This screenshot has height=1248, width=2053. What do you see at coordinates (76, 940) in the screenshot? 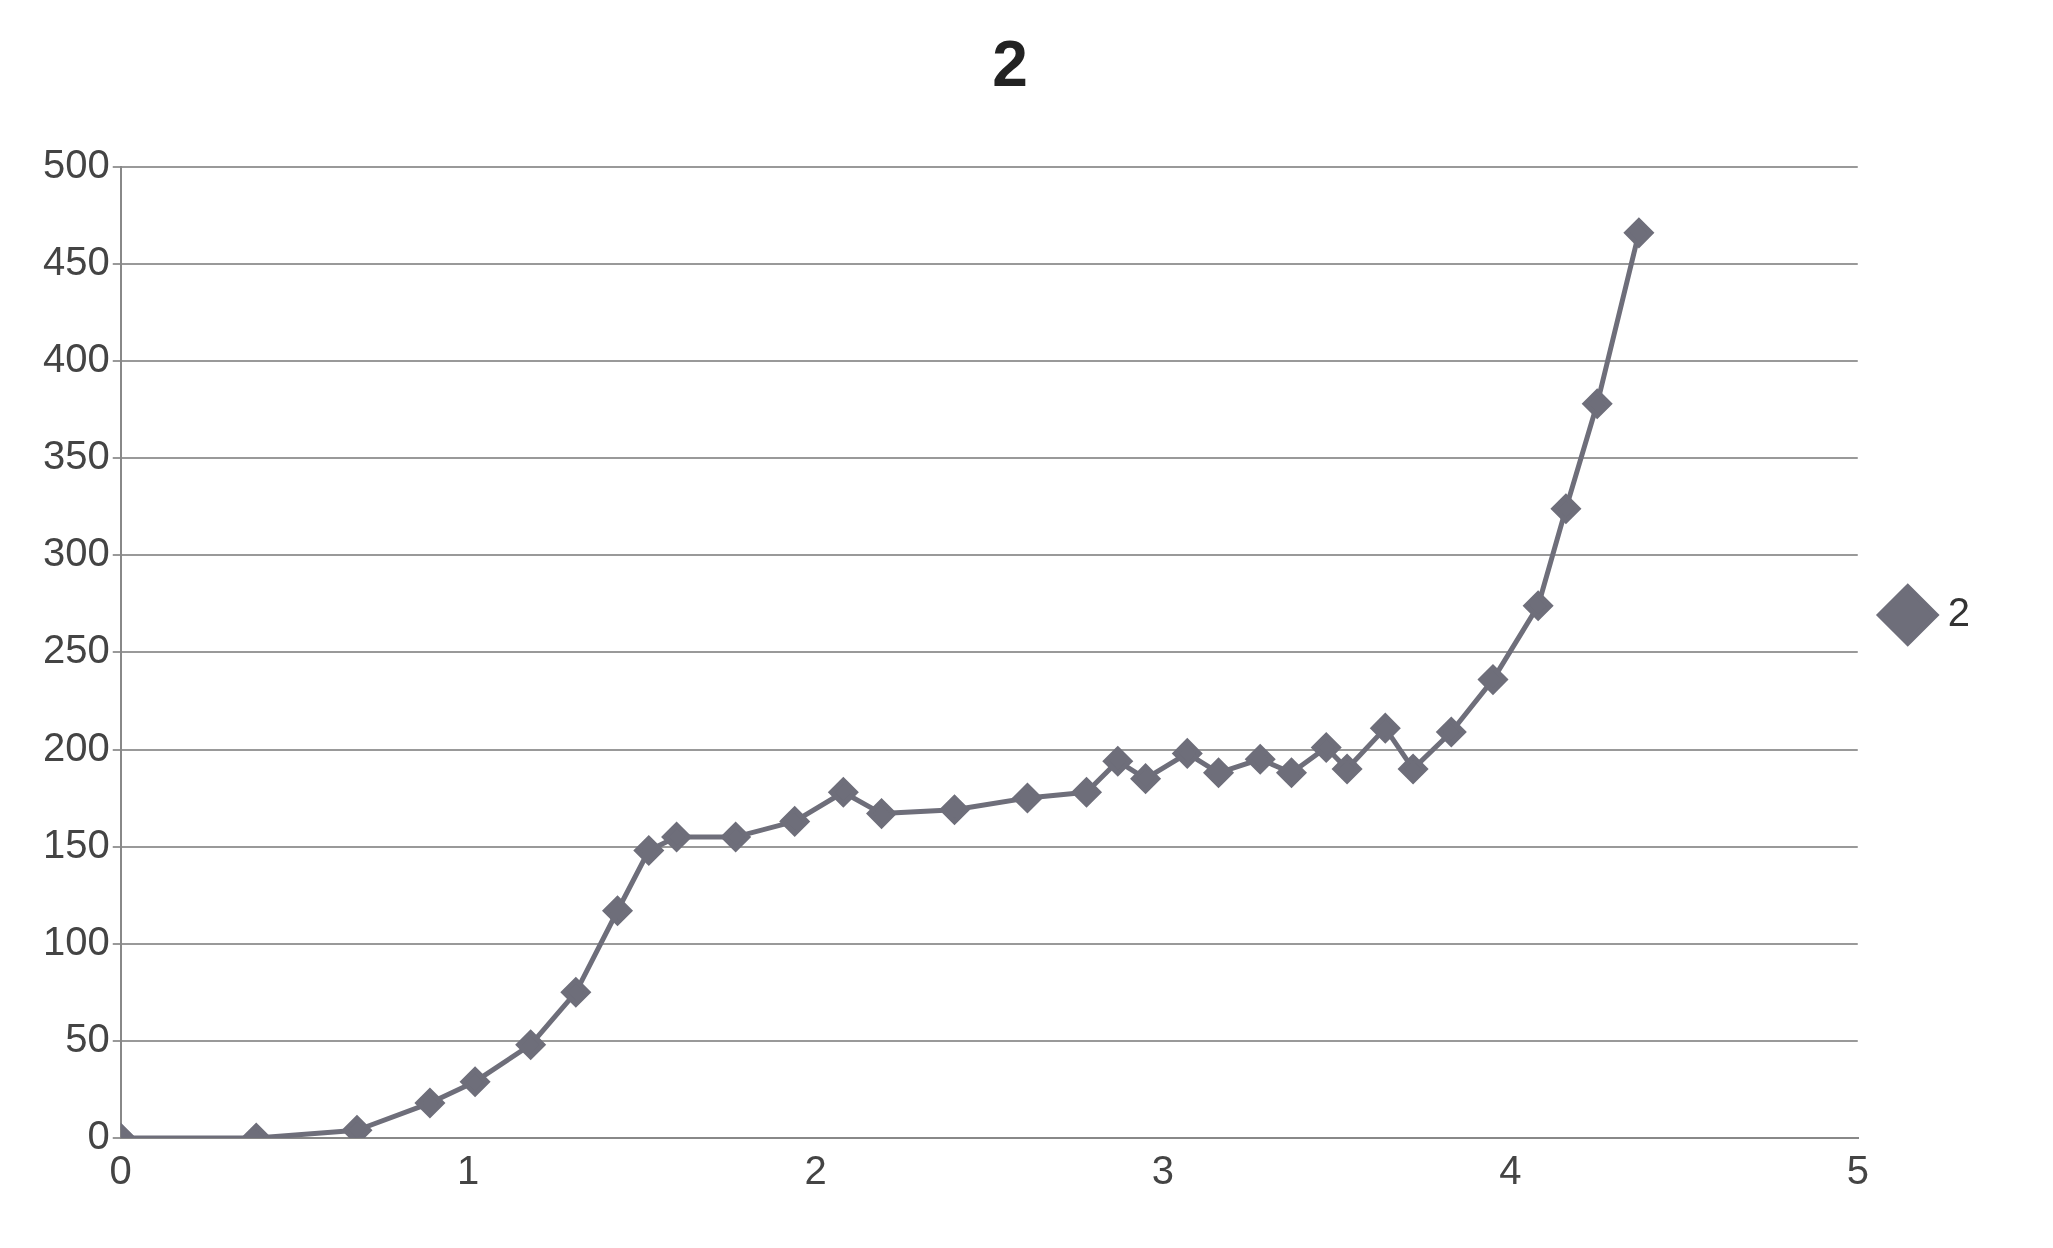
I see `y-tick-label: 100` at bounding box center [76, 940].